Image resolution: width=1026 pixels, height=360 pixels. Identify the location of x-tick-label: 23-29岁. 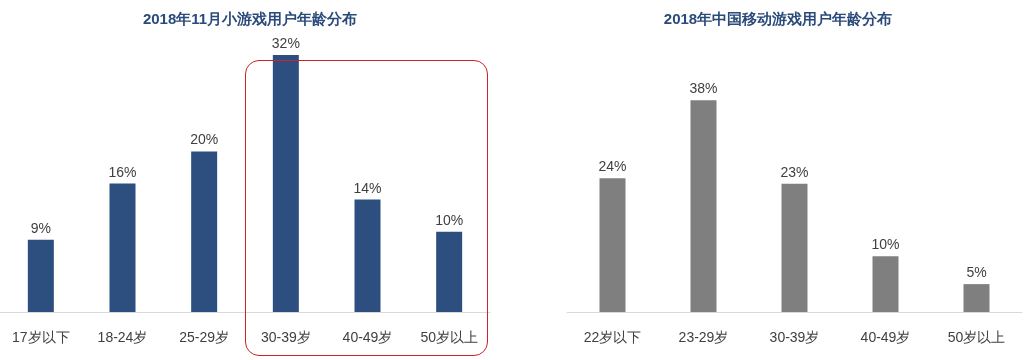
(703, 337).